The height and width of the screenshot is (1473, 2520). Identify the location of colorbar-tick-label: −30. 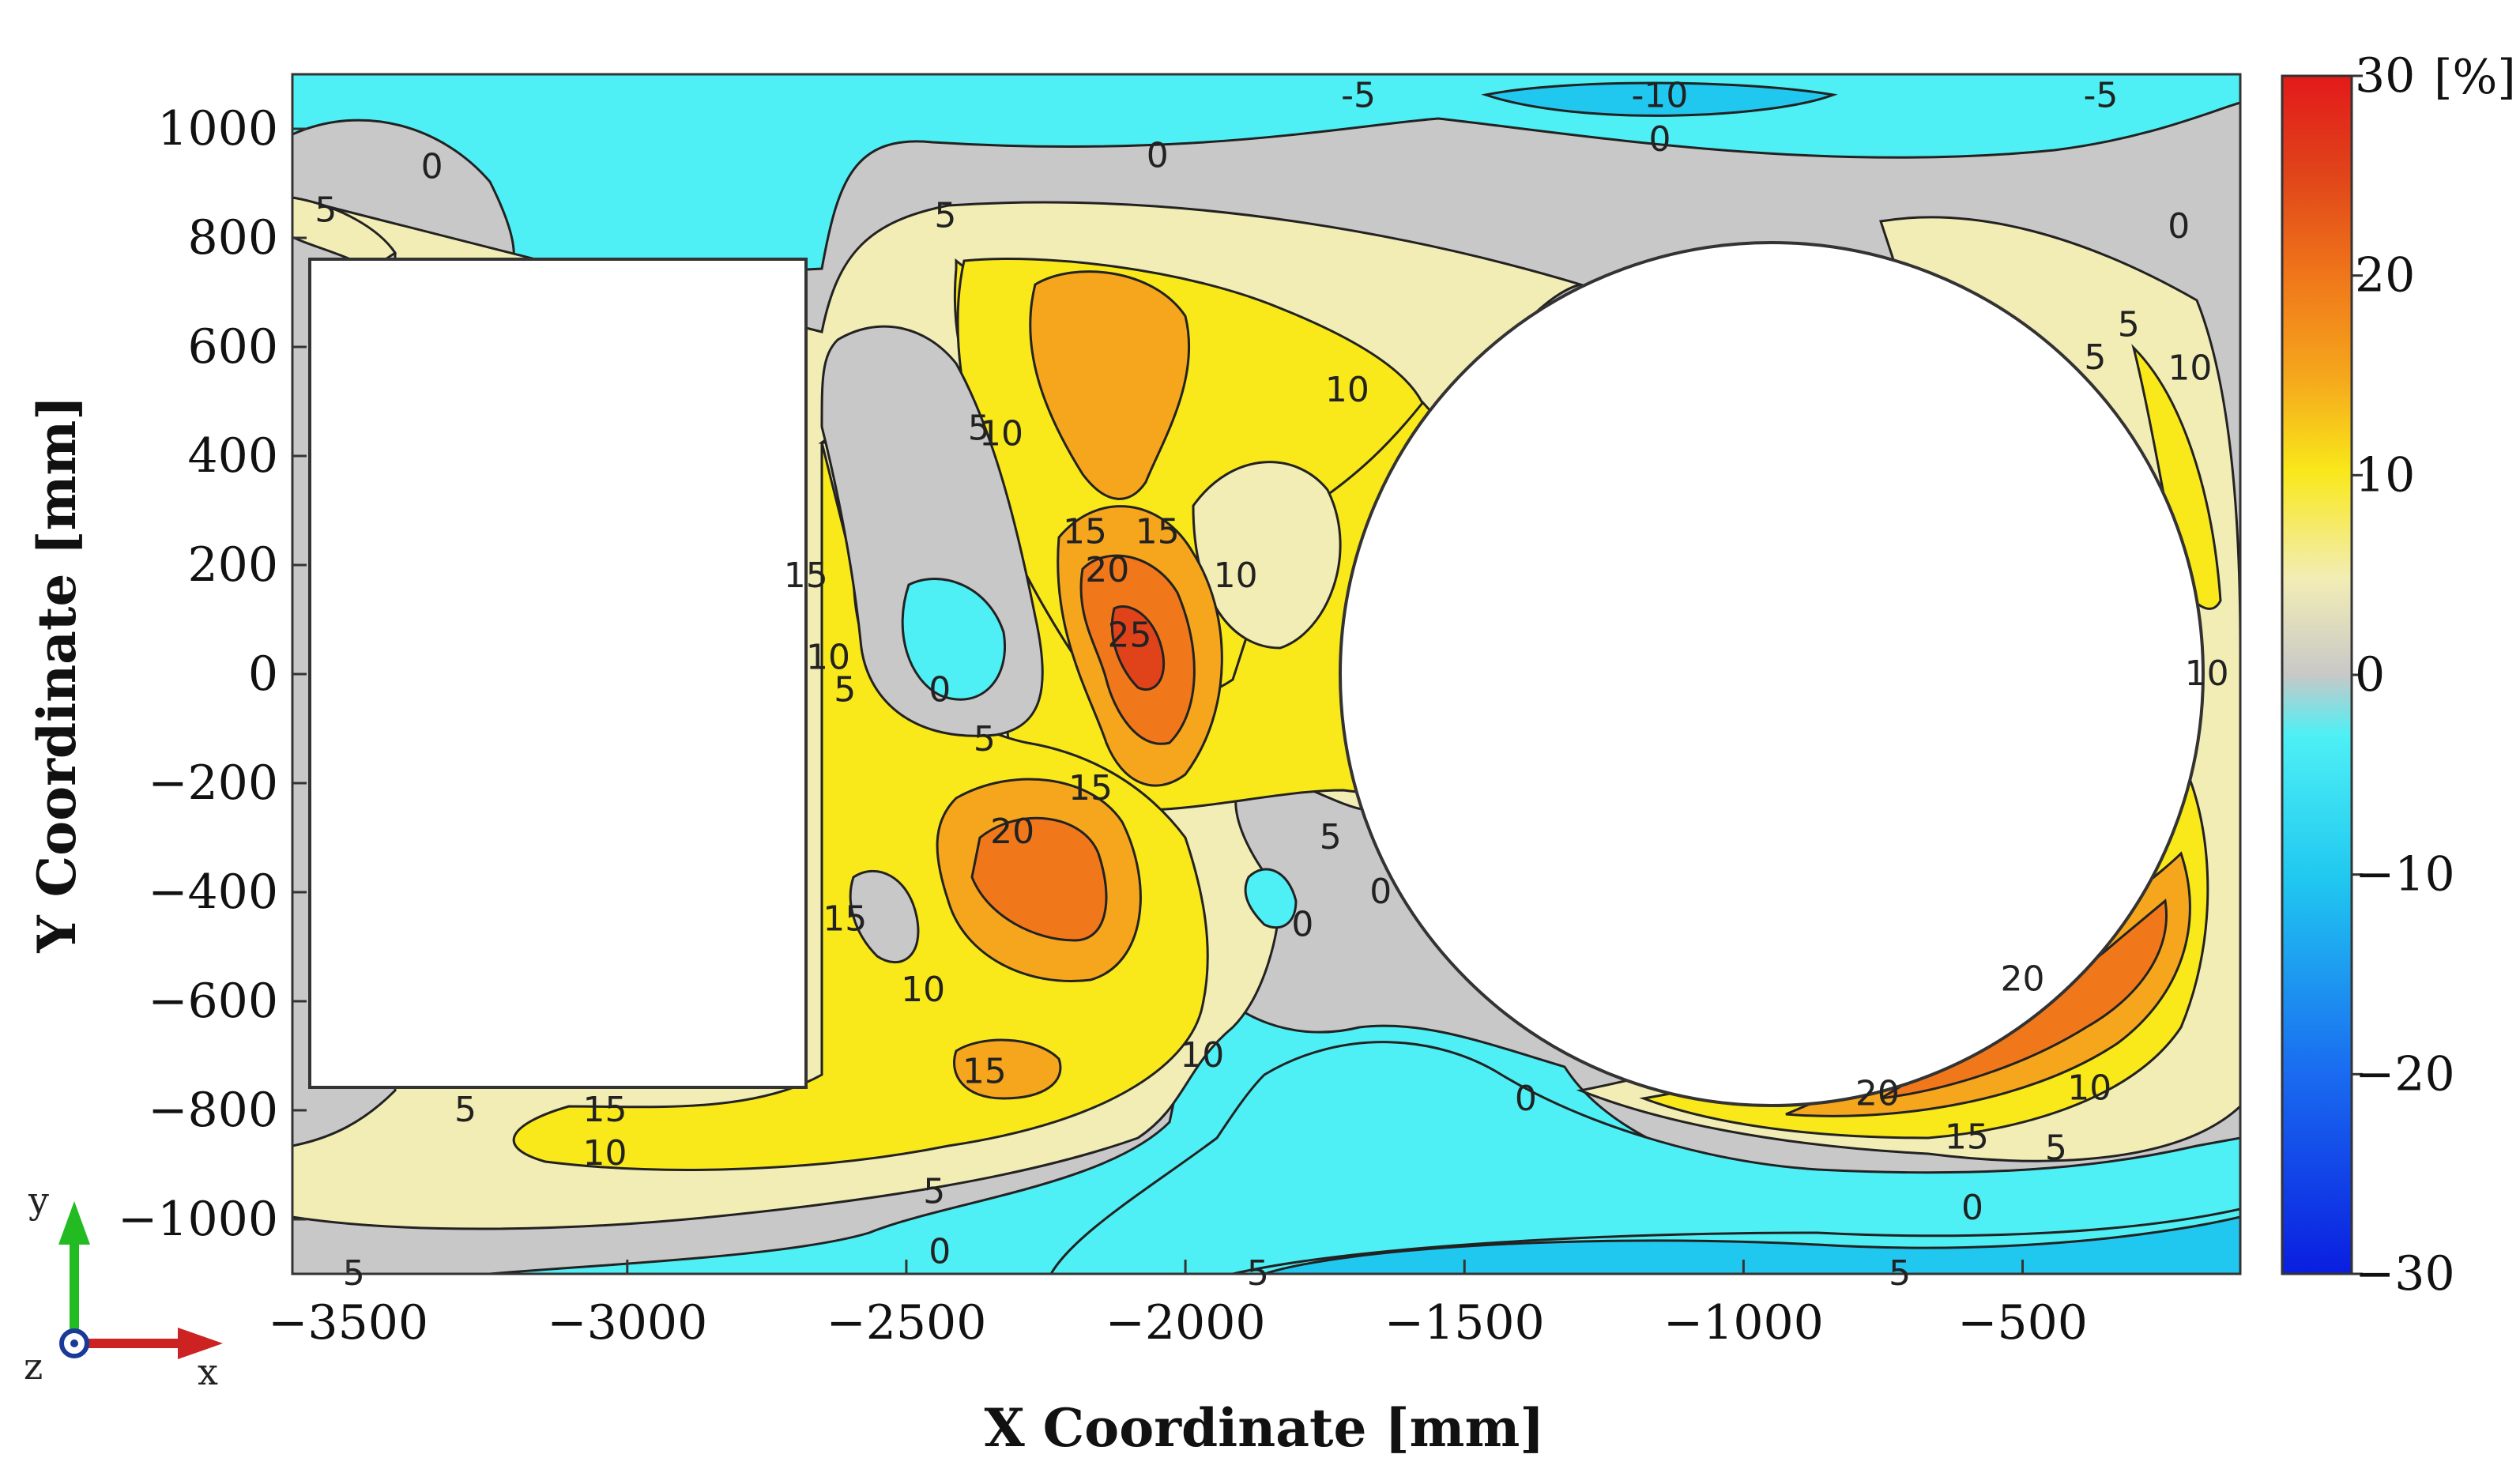
(2405, 1274).